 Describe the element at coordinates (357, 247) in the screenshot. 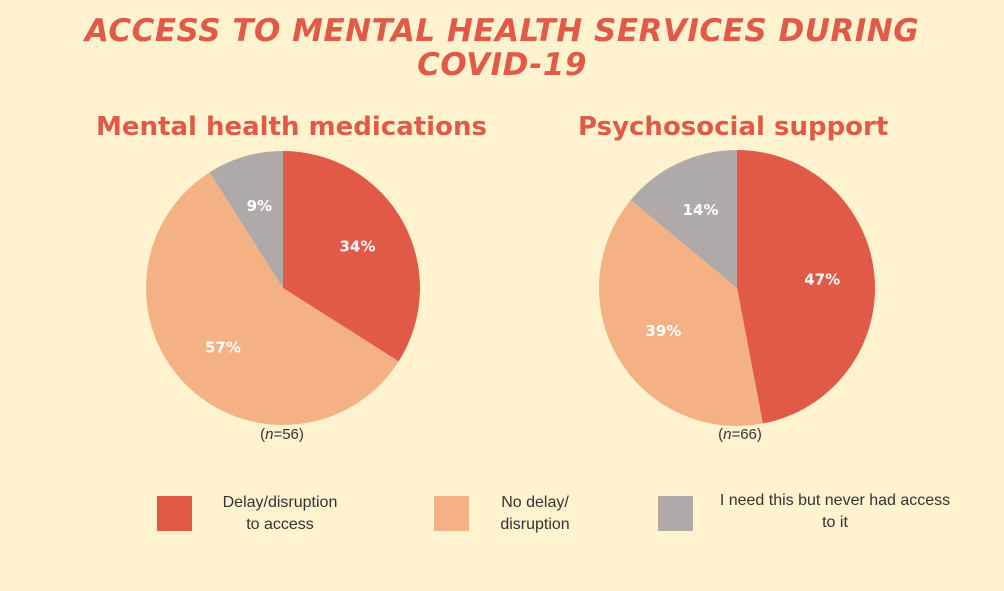

I see `pie-label-medications-delay: 34%` at that location.